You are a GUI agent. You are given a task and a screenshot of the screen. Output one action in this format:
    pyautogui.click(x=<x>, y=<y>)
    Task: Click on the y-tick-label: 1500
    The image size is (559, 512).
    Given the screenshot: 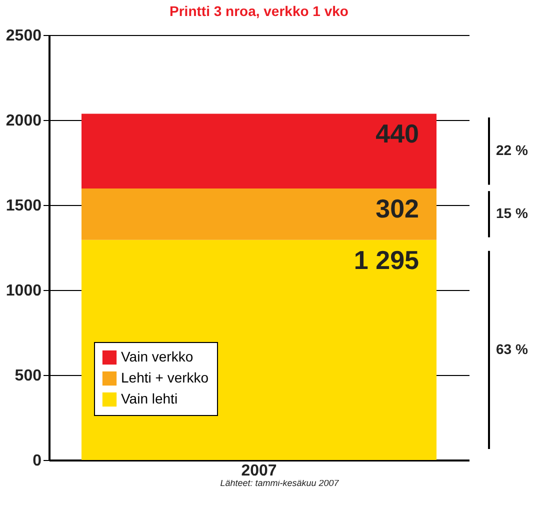 What is the action you would take?
    pyautogui.click(x=24, y=206)
    